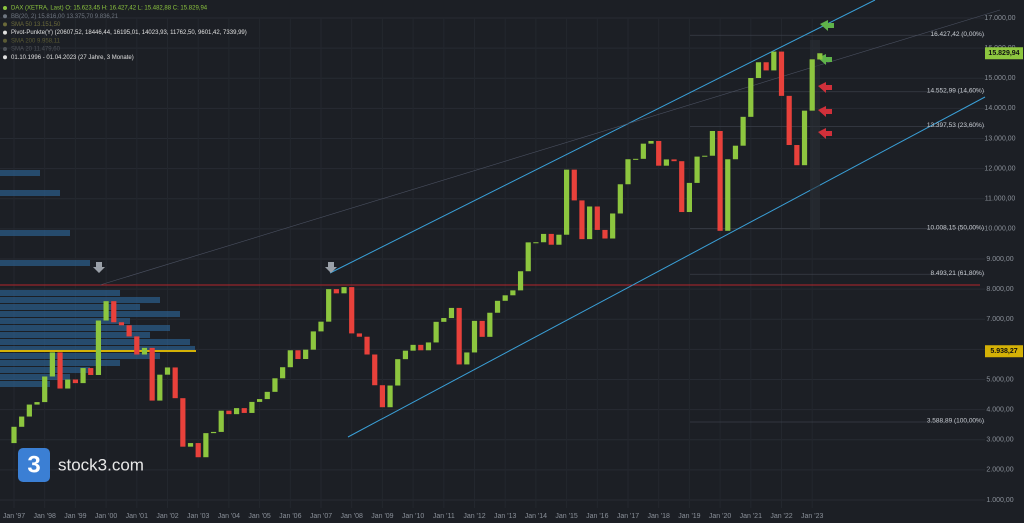 The height and width of the screenshot is (523, 1024). What do you see at coordinates (14, 516) in the screenshot?
I see `x-tick-label: Jan '97` at bounding box center [14, 516].